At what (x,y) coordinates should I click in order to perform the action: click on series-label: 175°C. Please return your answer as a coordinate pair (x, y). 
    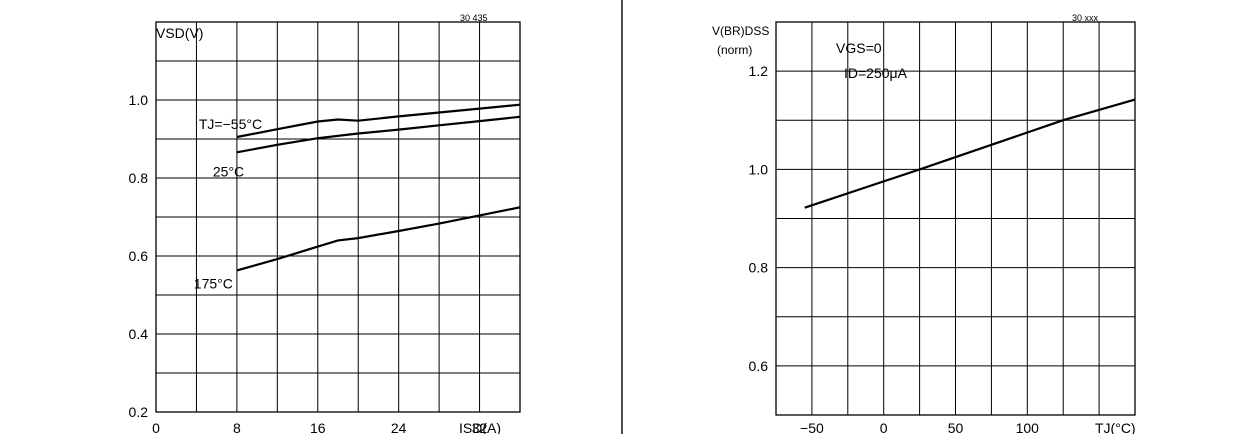
    Looking at the image, I should click on (213, 283).